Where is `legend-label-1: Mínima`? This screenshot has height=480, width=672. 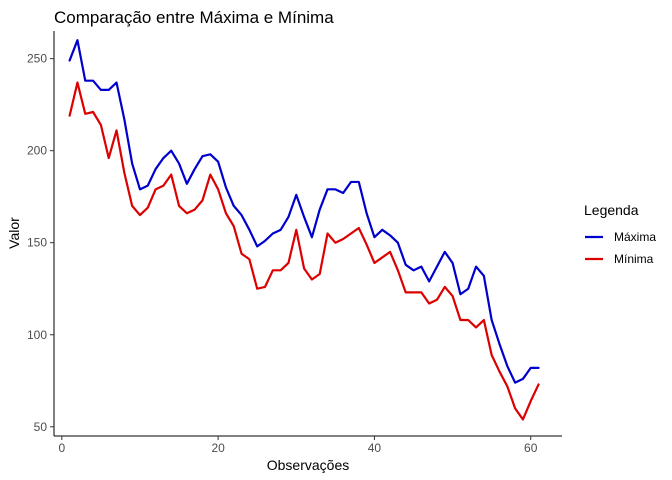
legend-label-1: Mínima is located at coordinates (634, 259).